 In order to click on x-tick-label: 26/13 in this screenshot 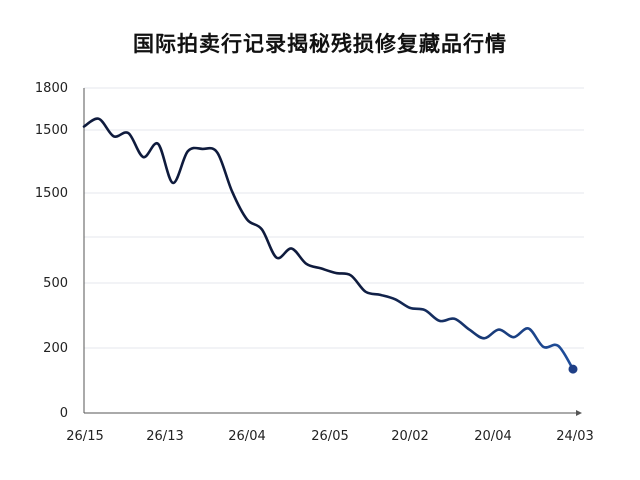, I will do `click(164, 436)`.